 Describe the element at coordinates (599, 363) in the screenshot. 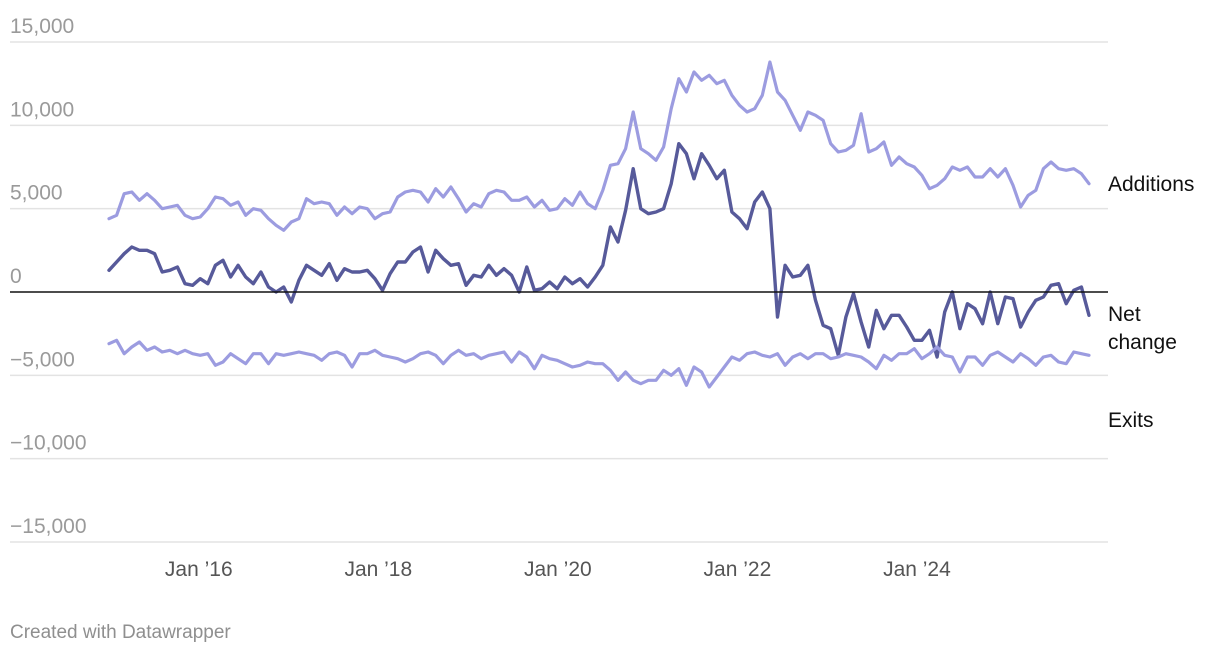

I see `series-line-exits` at that location.